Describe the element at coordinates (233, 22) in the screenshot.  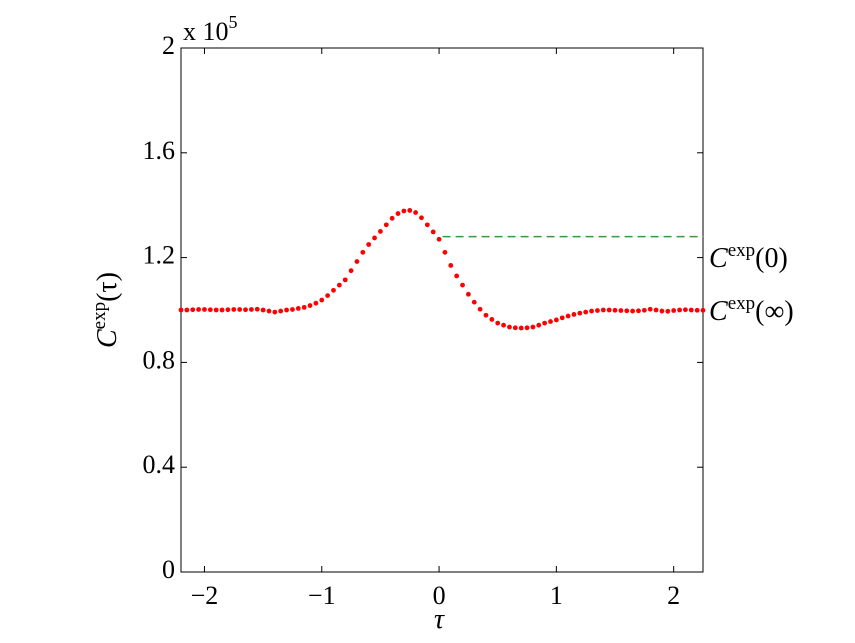
I see `y-multiplier-exponent: 5` at that location.